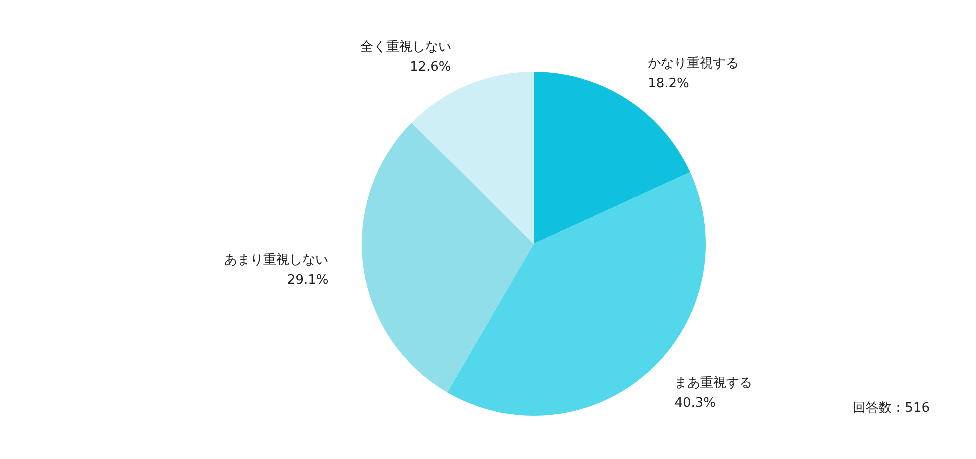 This screenshot has height=459, width=976. I want to click on slice-label: あまり重視しない, so click(276, 260).